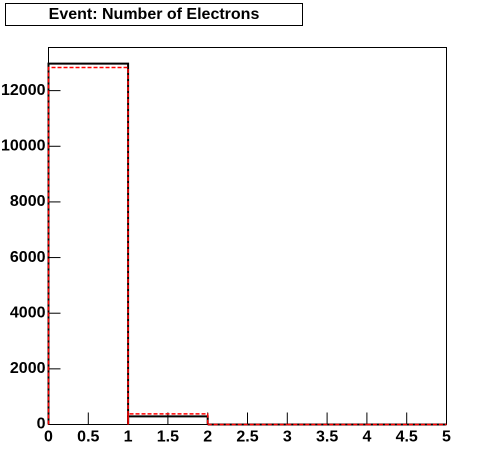 The height and width of the screenshot is (472, 496). I want to click on y-tick-label: 4000, so click(28, 312).